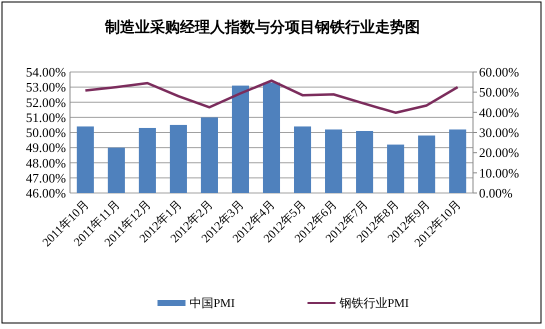 This screenshot has height=329, width=545. Describe the element at coordinates (499, 92) in the screenshot. I see `y2-tick-label: 50.00%` at that location.